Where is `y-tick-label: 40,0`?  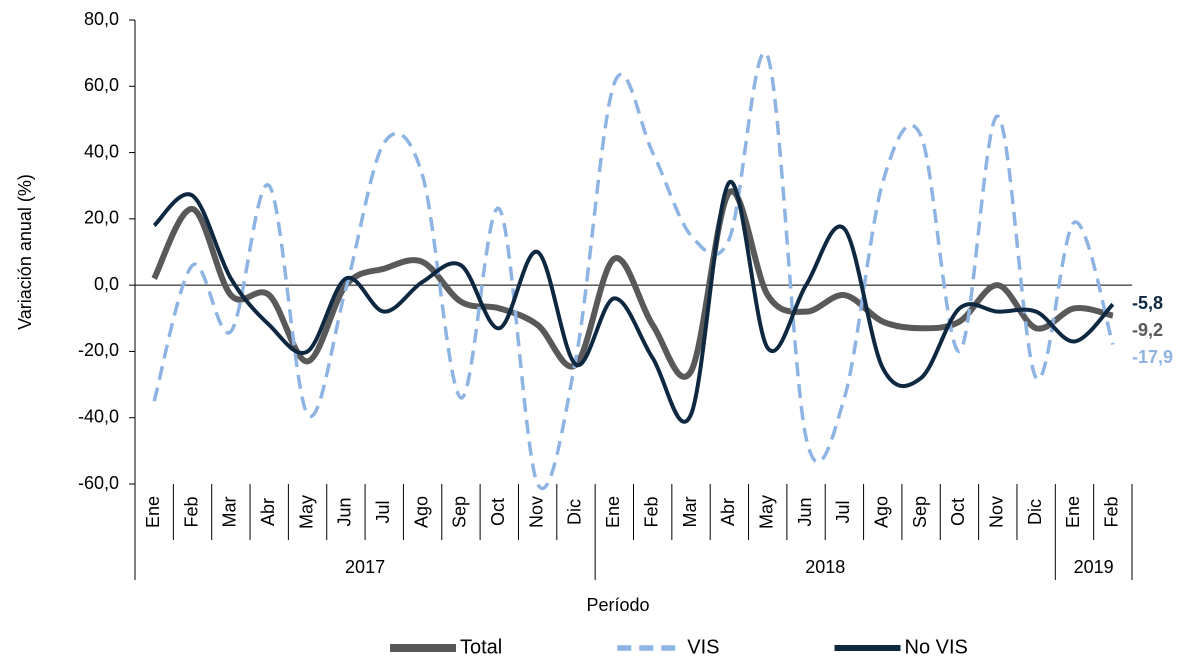 y-tick-label: 40,0 is located at coordinates (101, 151).